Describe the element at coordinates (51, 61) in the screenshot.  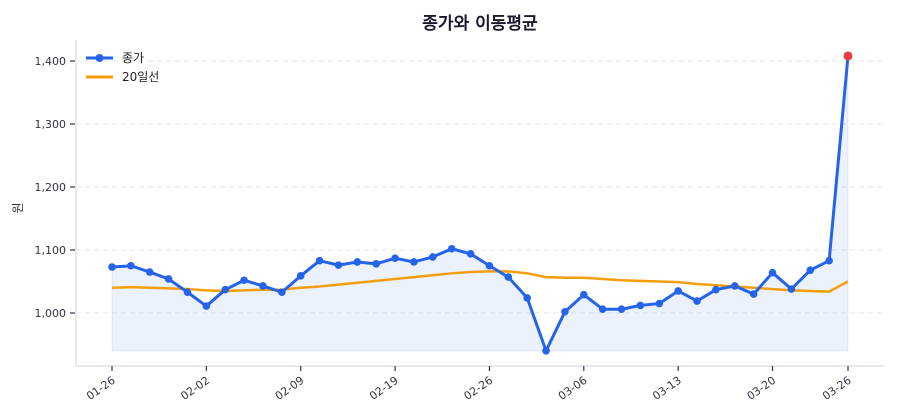
I see `y-tick-label: 1,400` at that location.